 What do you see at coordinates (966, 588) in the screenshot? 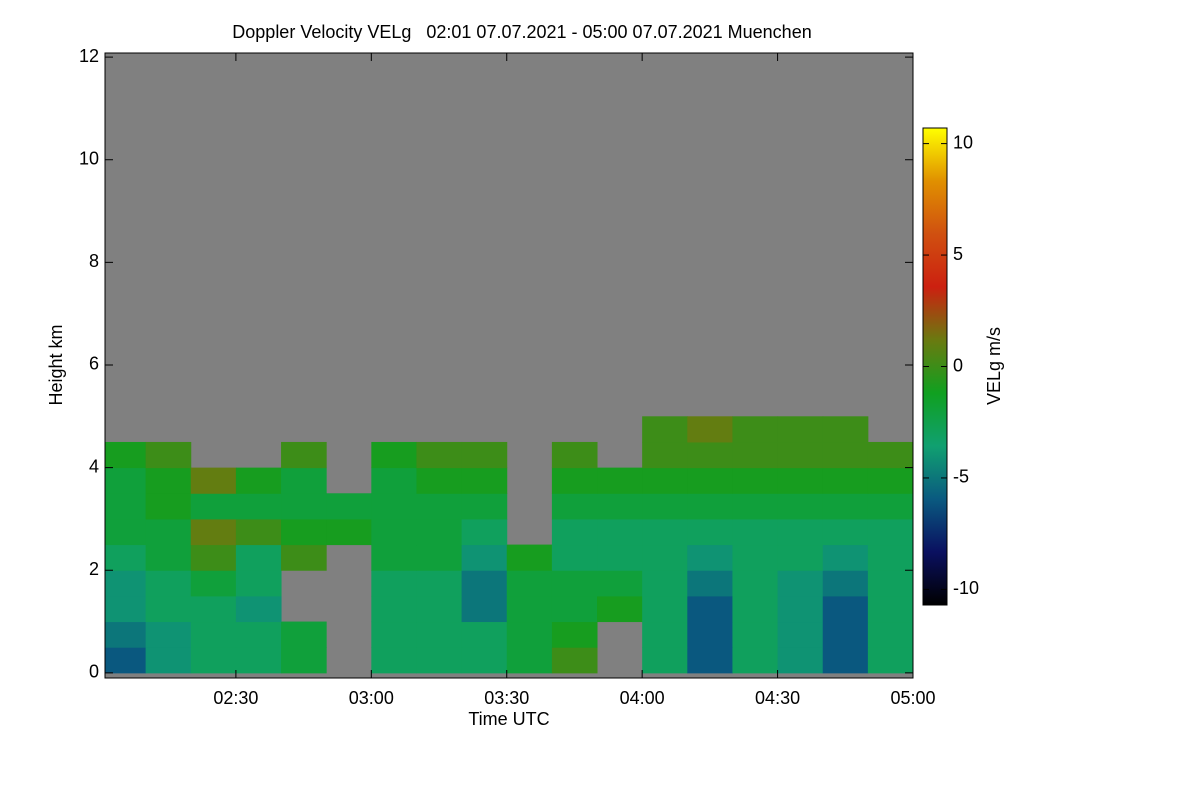
I see `colorbar-tick-label: -10` at bounding box center [966, 588].